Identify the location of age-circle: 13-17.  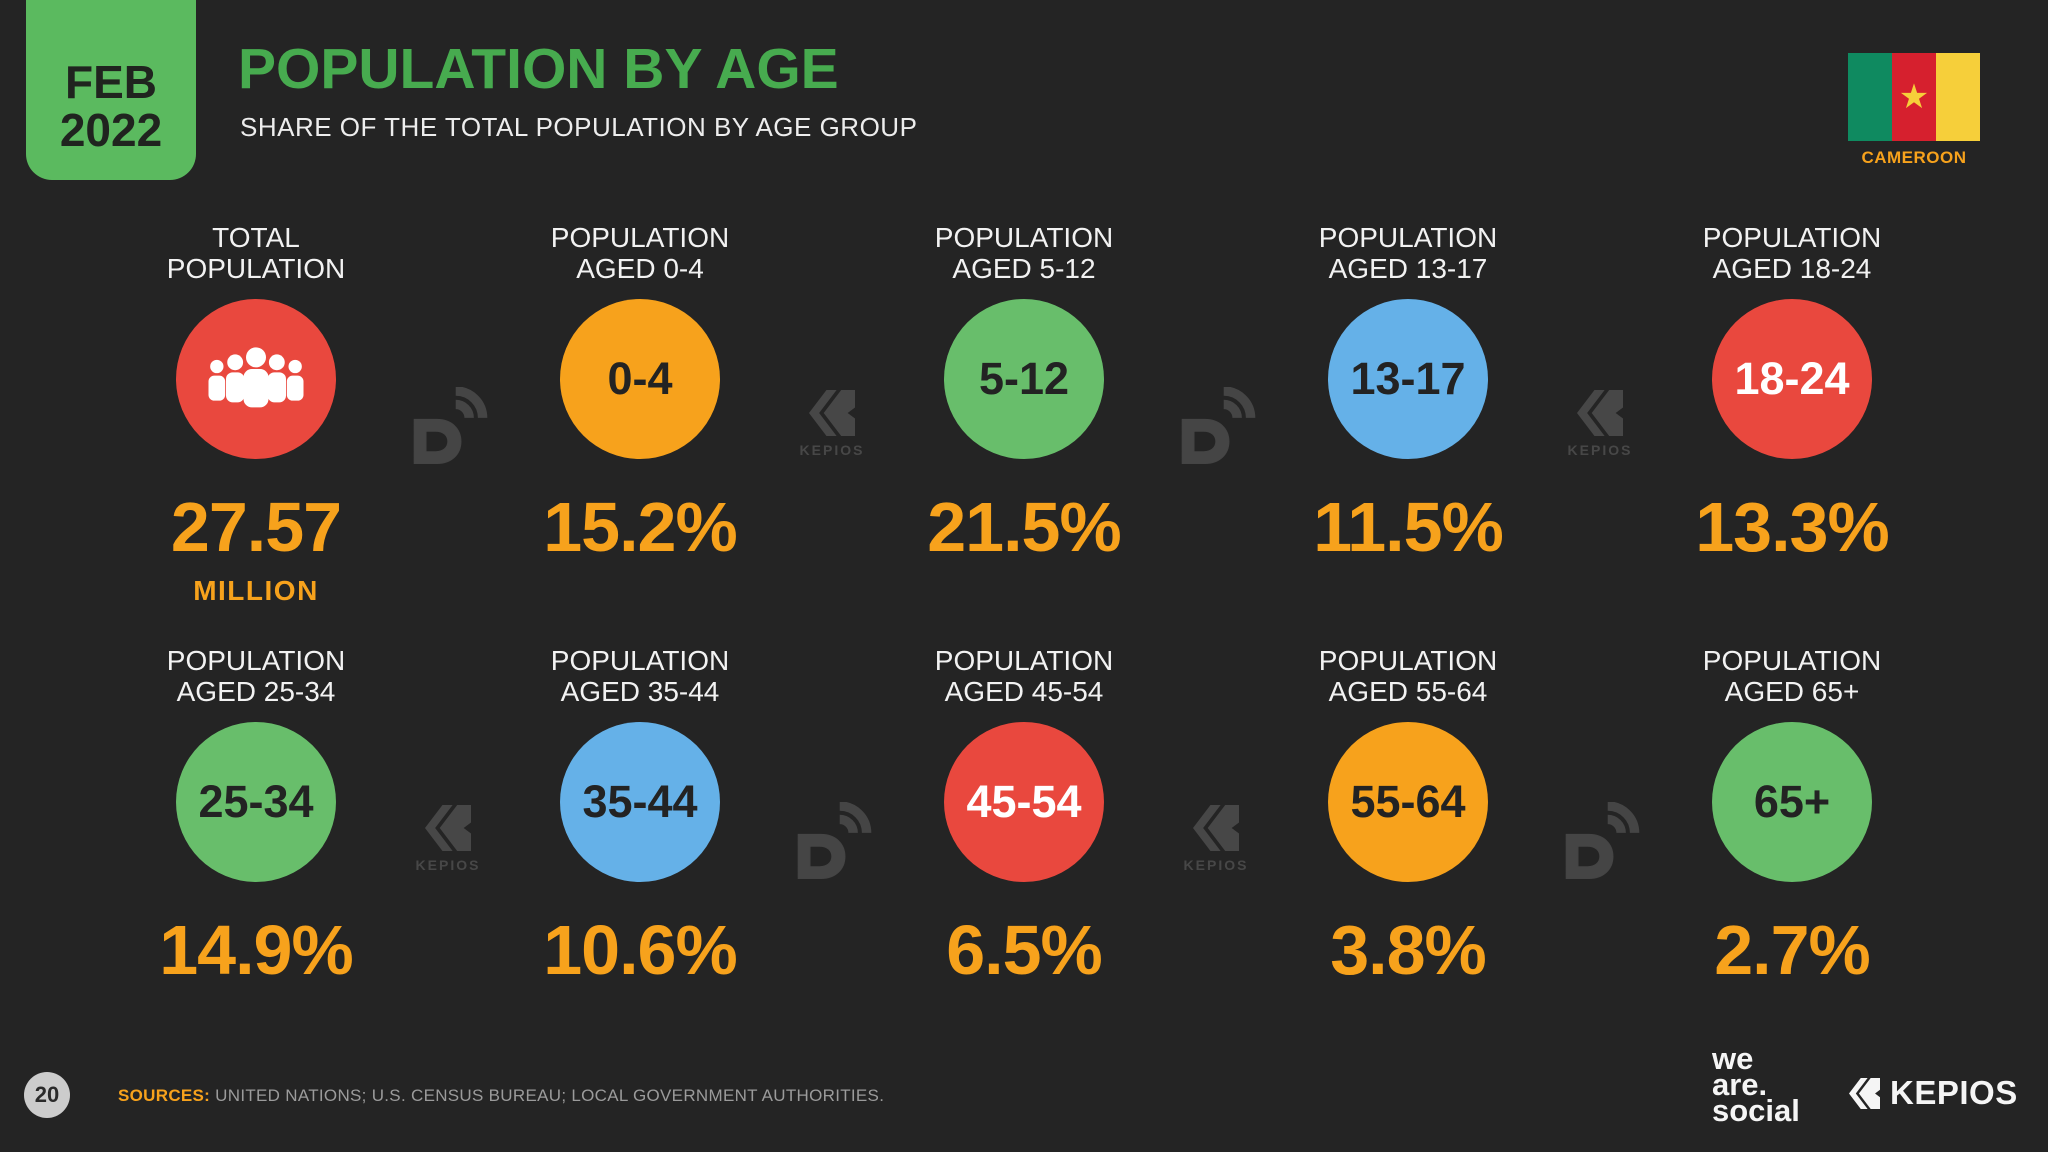
(1408, 379).